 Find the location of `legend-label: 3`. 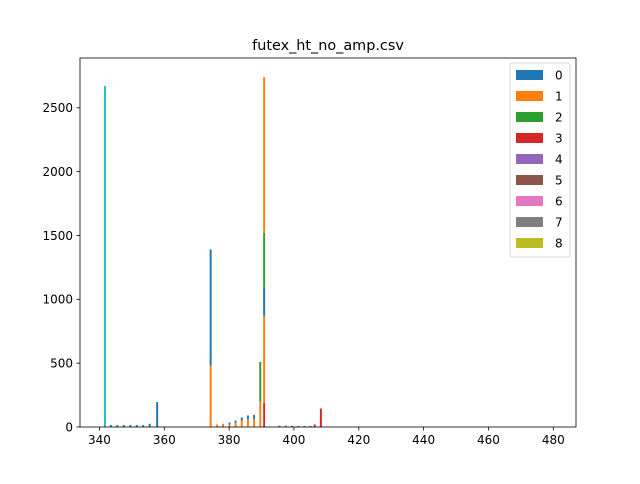

legend-label: 3 is located at coordinates (559, 139).